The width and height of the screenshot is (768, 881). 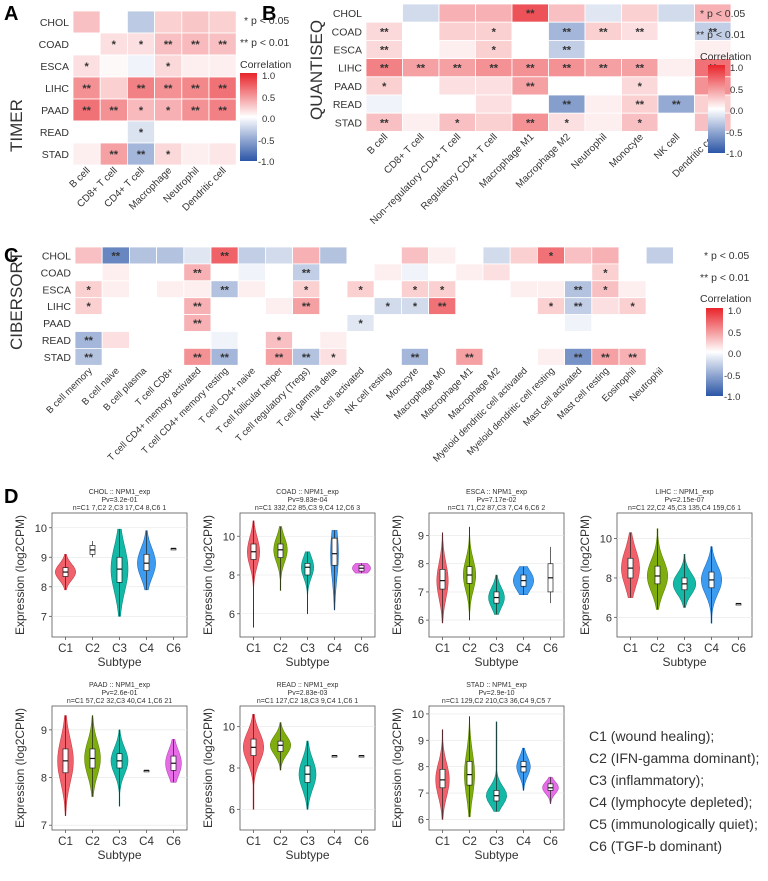 I want to click on x-tick-label: C3, so click(x=496, y=842).